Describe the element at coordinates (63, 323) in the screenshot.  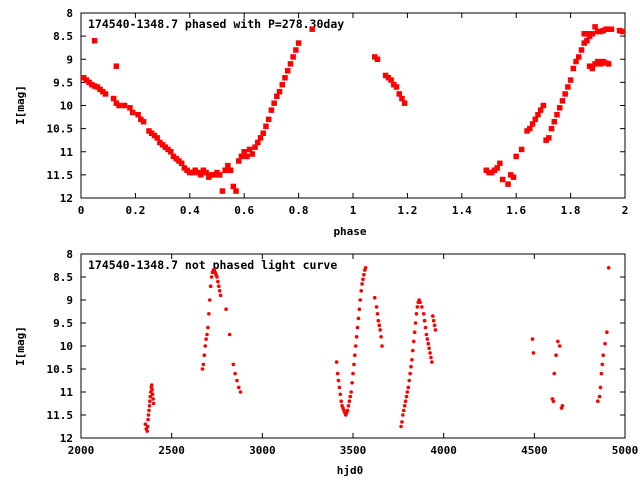
I see `y-tick-label: 9.5` at that location.